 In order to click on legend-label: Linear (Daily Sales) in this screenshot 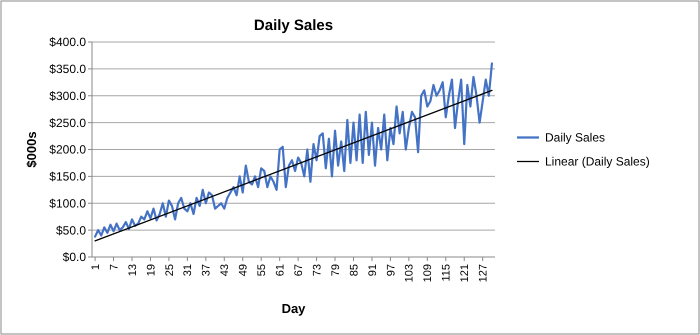, I will do `click(597, 161)`.